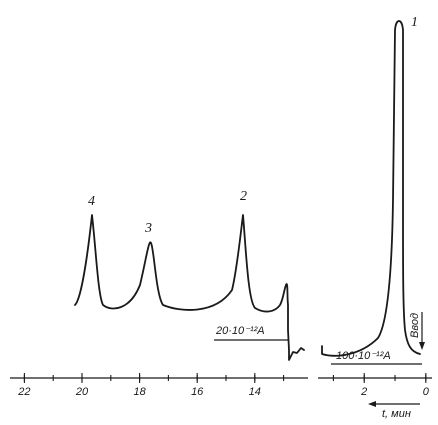  I want to click on right-axis-tick-label: 0, so click(426, 392).